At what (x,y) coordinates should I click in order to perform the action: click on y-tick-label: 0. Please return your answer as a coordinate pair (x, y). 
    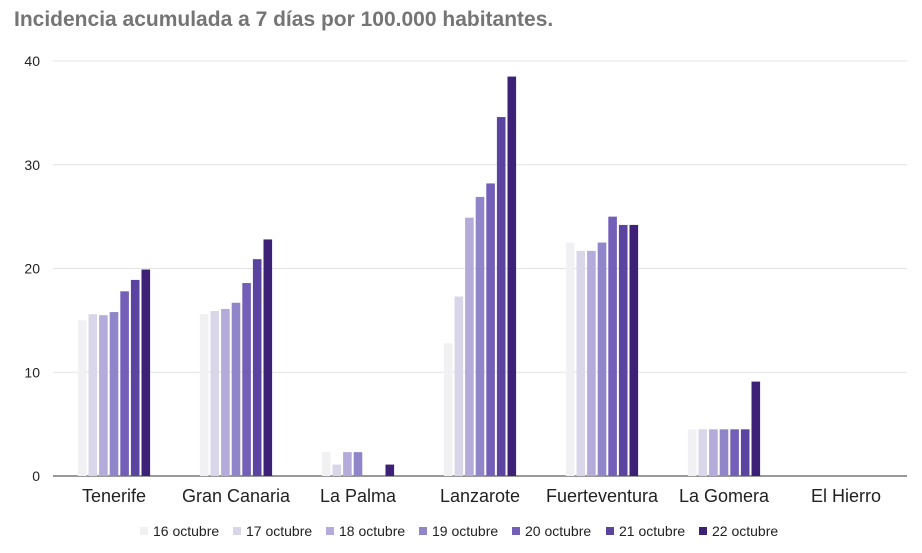
    Looking at the image, I should click on (36, 476).